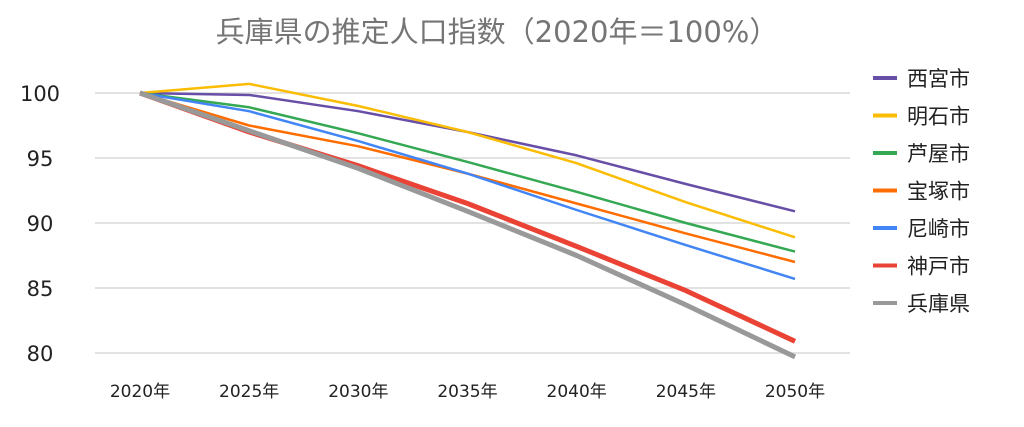  Describe the element at coordinates (938, 229) in the screenshot. I see `legend-label: 尼崎市` at that location.